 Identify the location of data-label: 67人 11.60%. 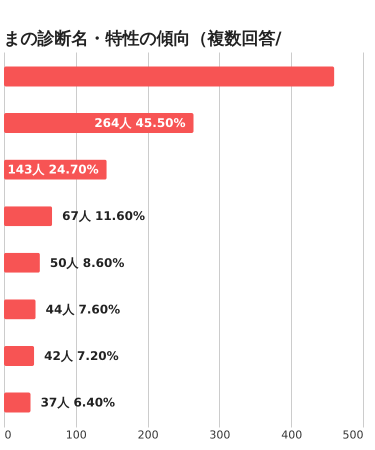
(103, 216).